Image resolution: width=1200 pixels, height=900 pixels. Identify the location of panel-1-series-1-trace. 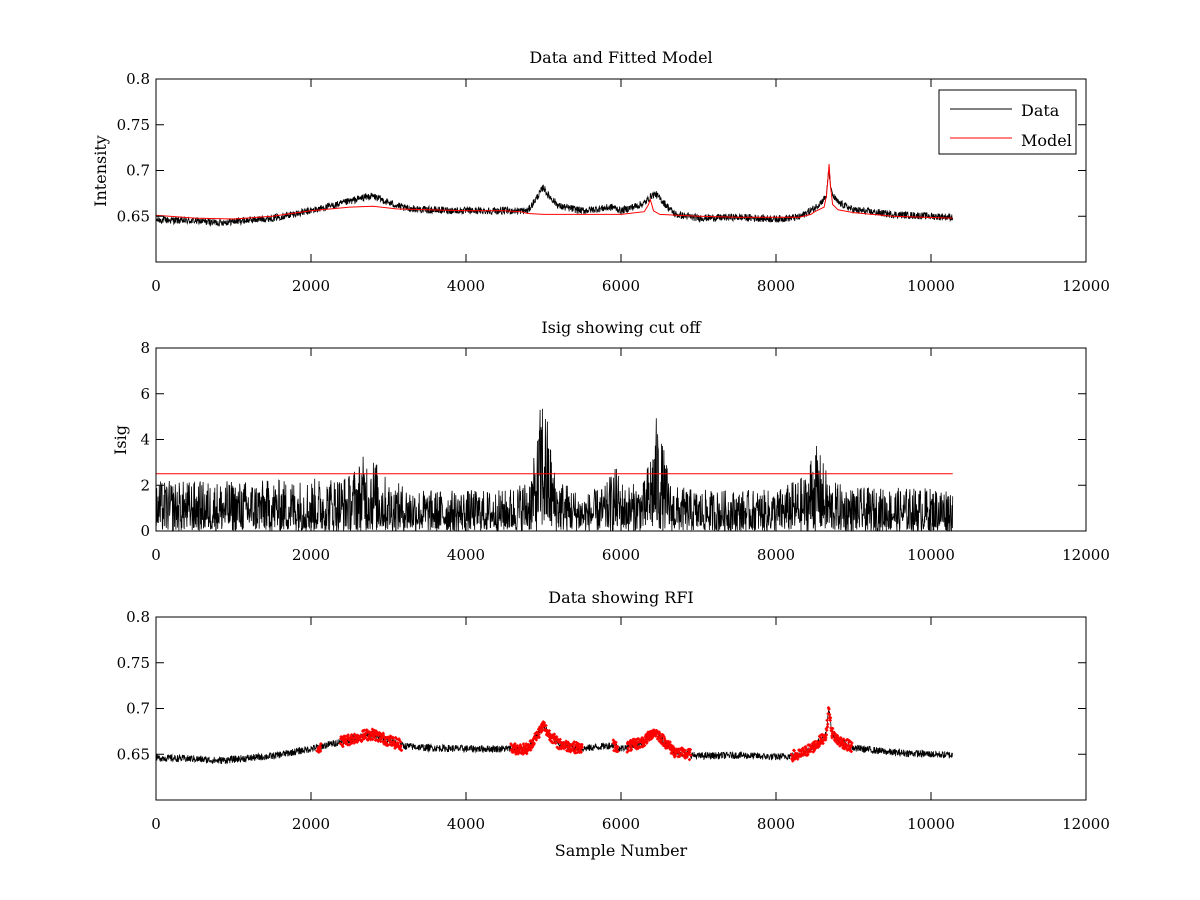
(555, 198).